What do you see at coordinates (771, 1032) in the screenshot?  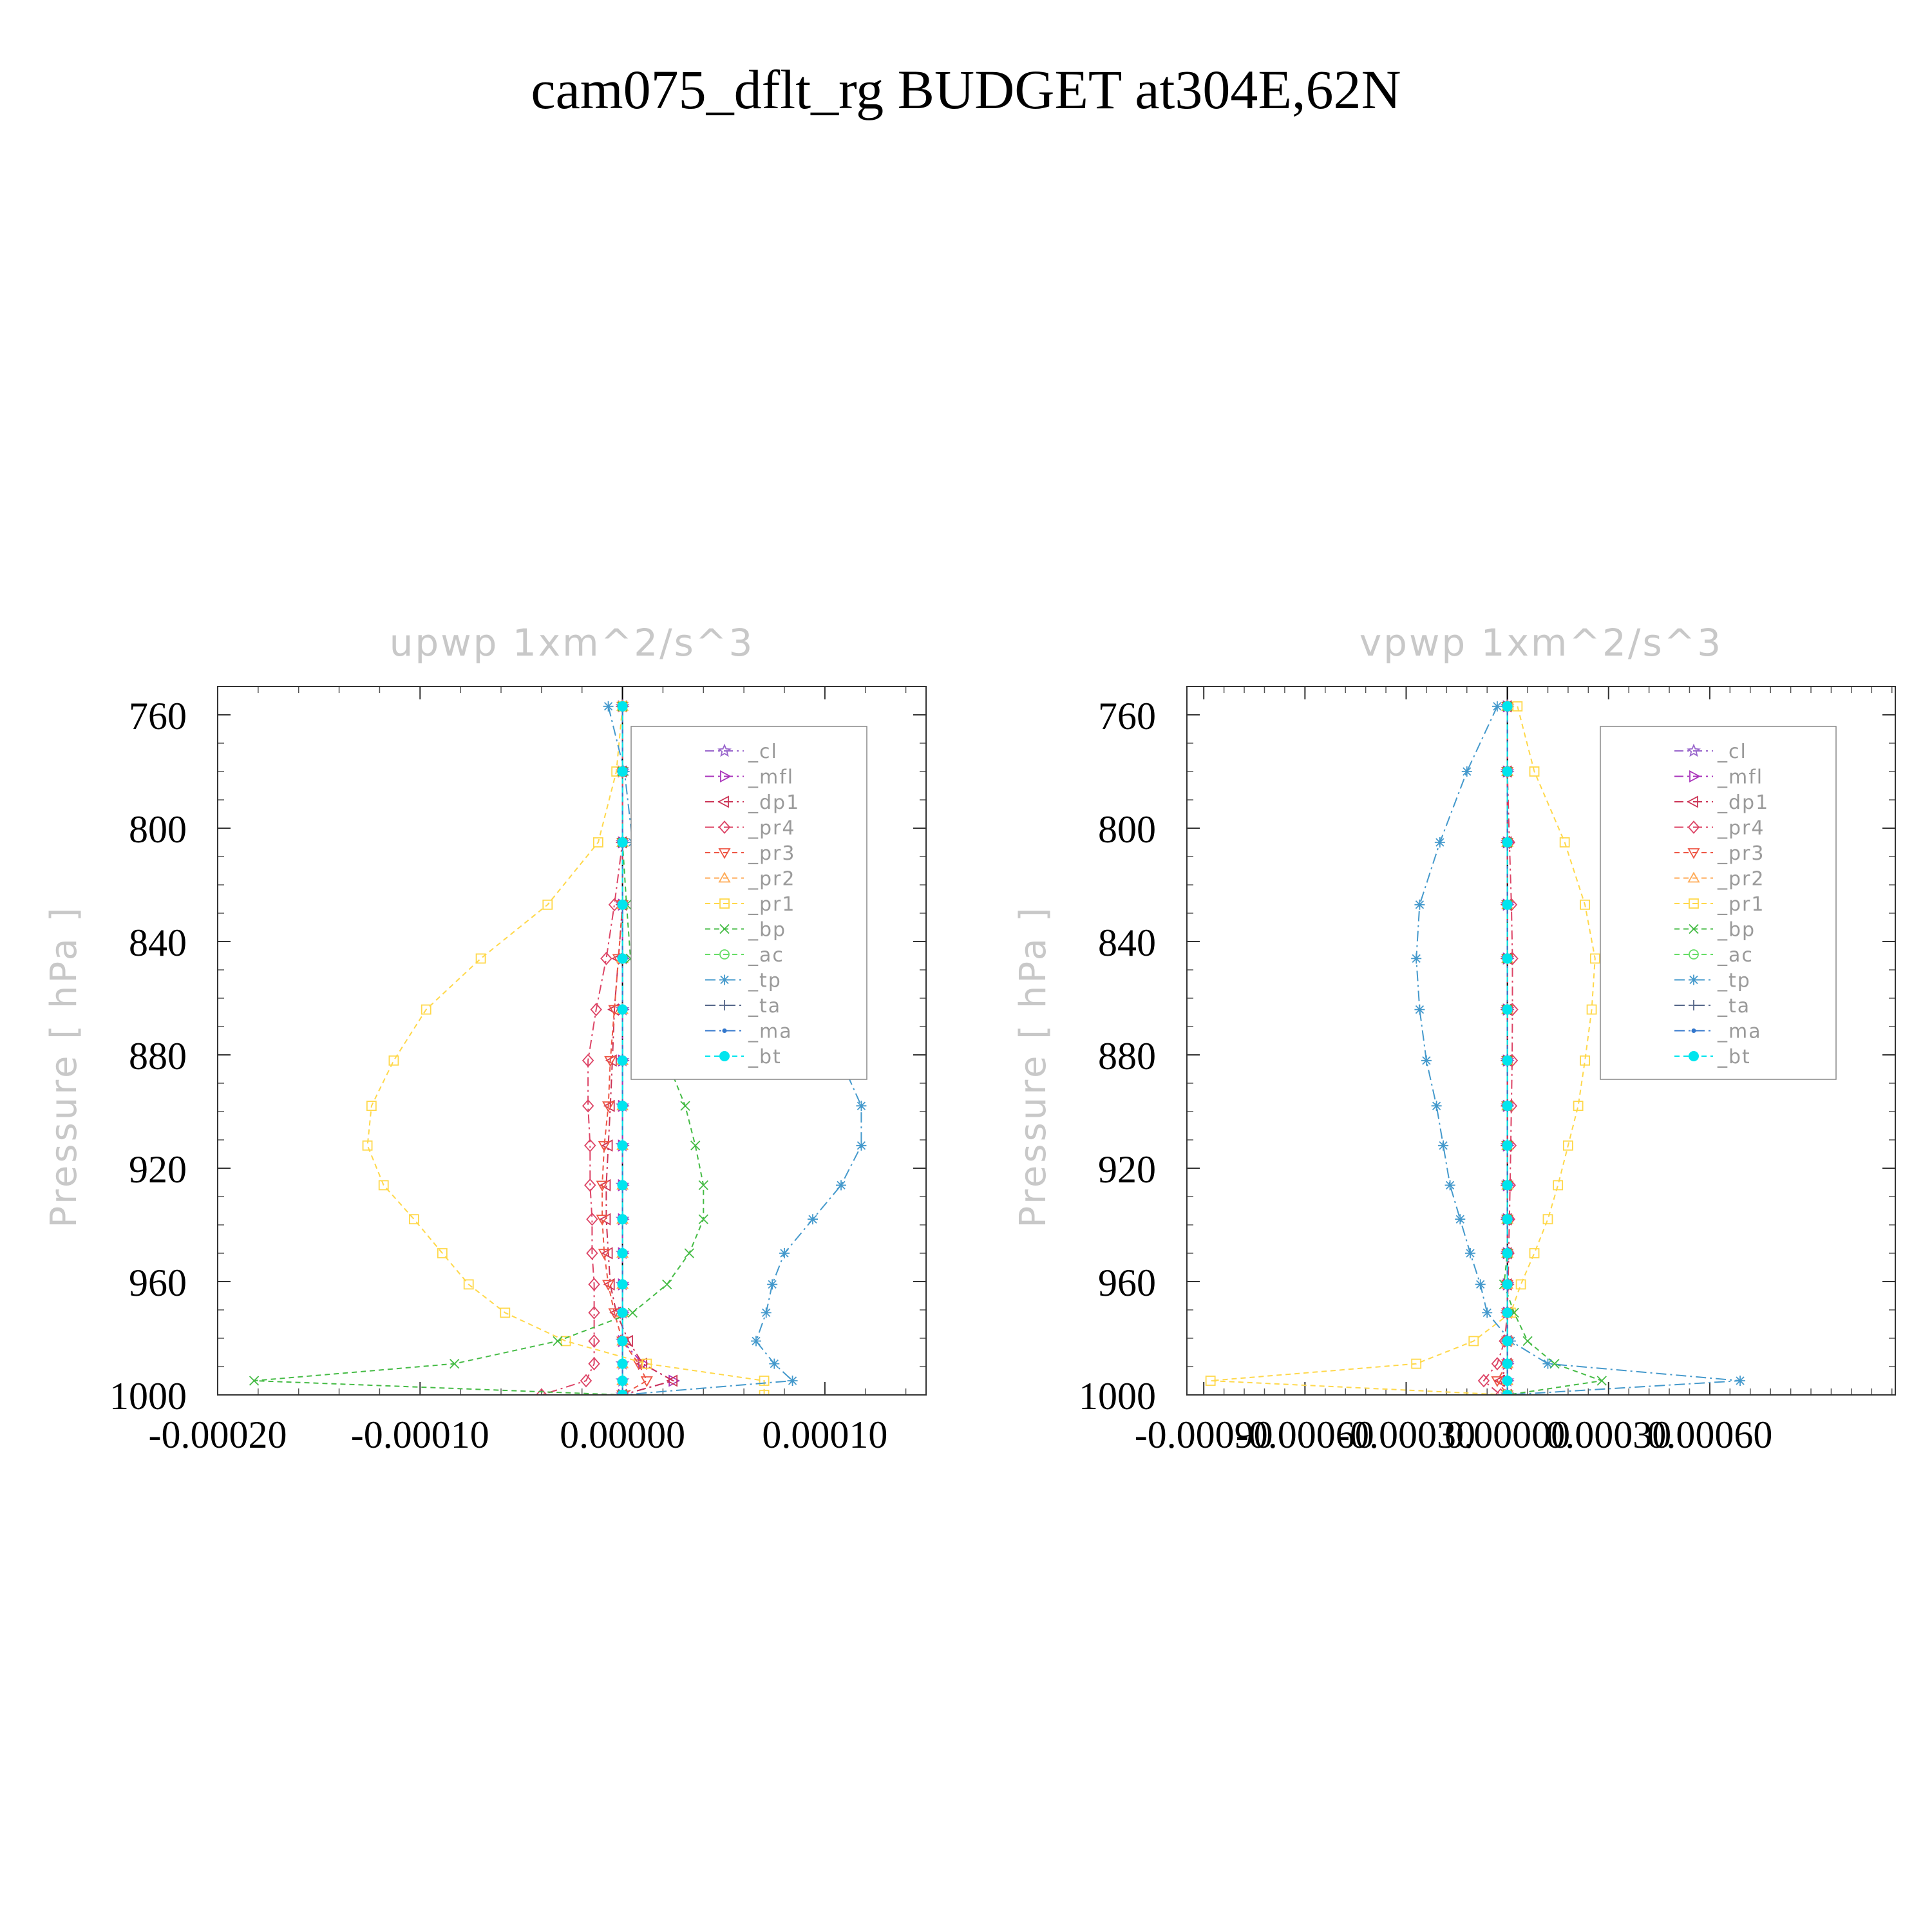 I see `legend-label: _ma` at bounding box center [771, 1032].